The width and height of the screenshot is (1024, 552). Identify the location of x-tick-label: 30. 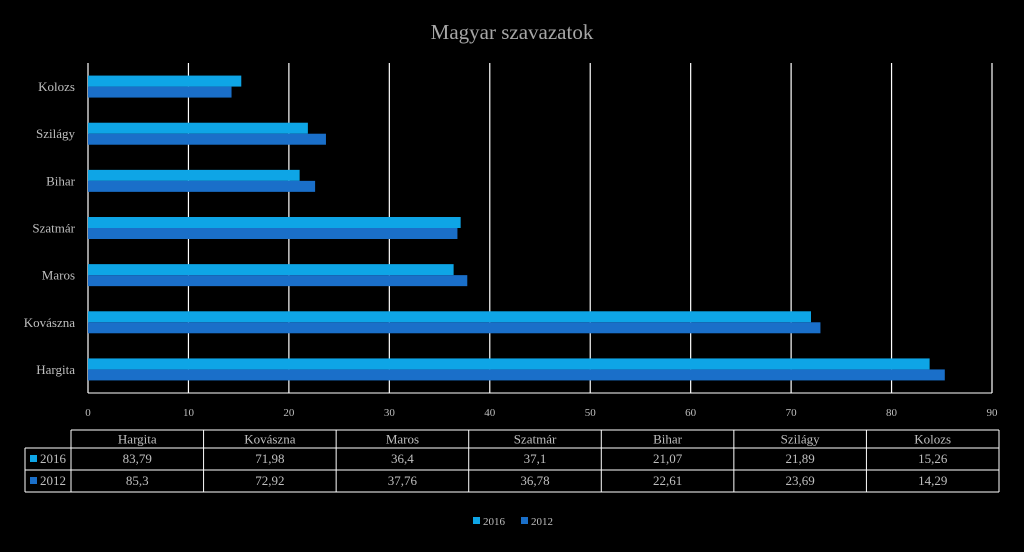
(390, 413).